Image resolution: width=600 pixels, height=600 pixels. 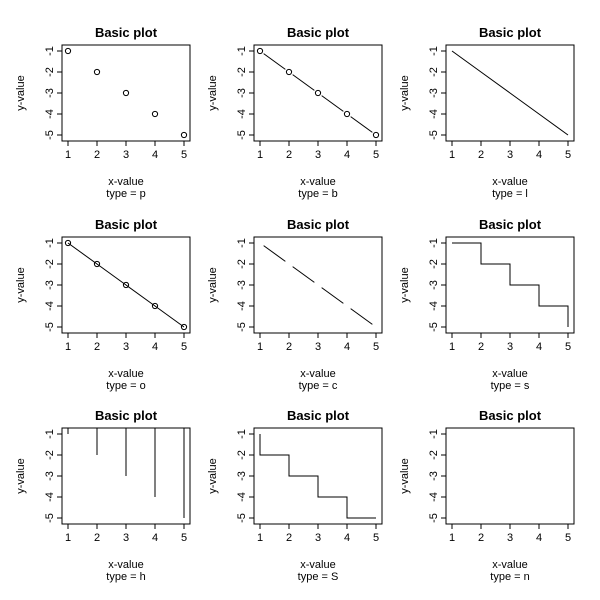 What do you see at coordinates (434, 243) in the screenshot?
I see `chart-6-y-tick-label: -1` at bounding box center [434, 243].